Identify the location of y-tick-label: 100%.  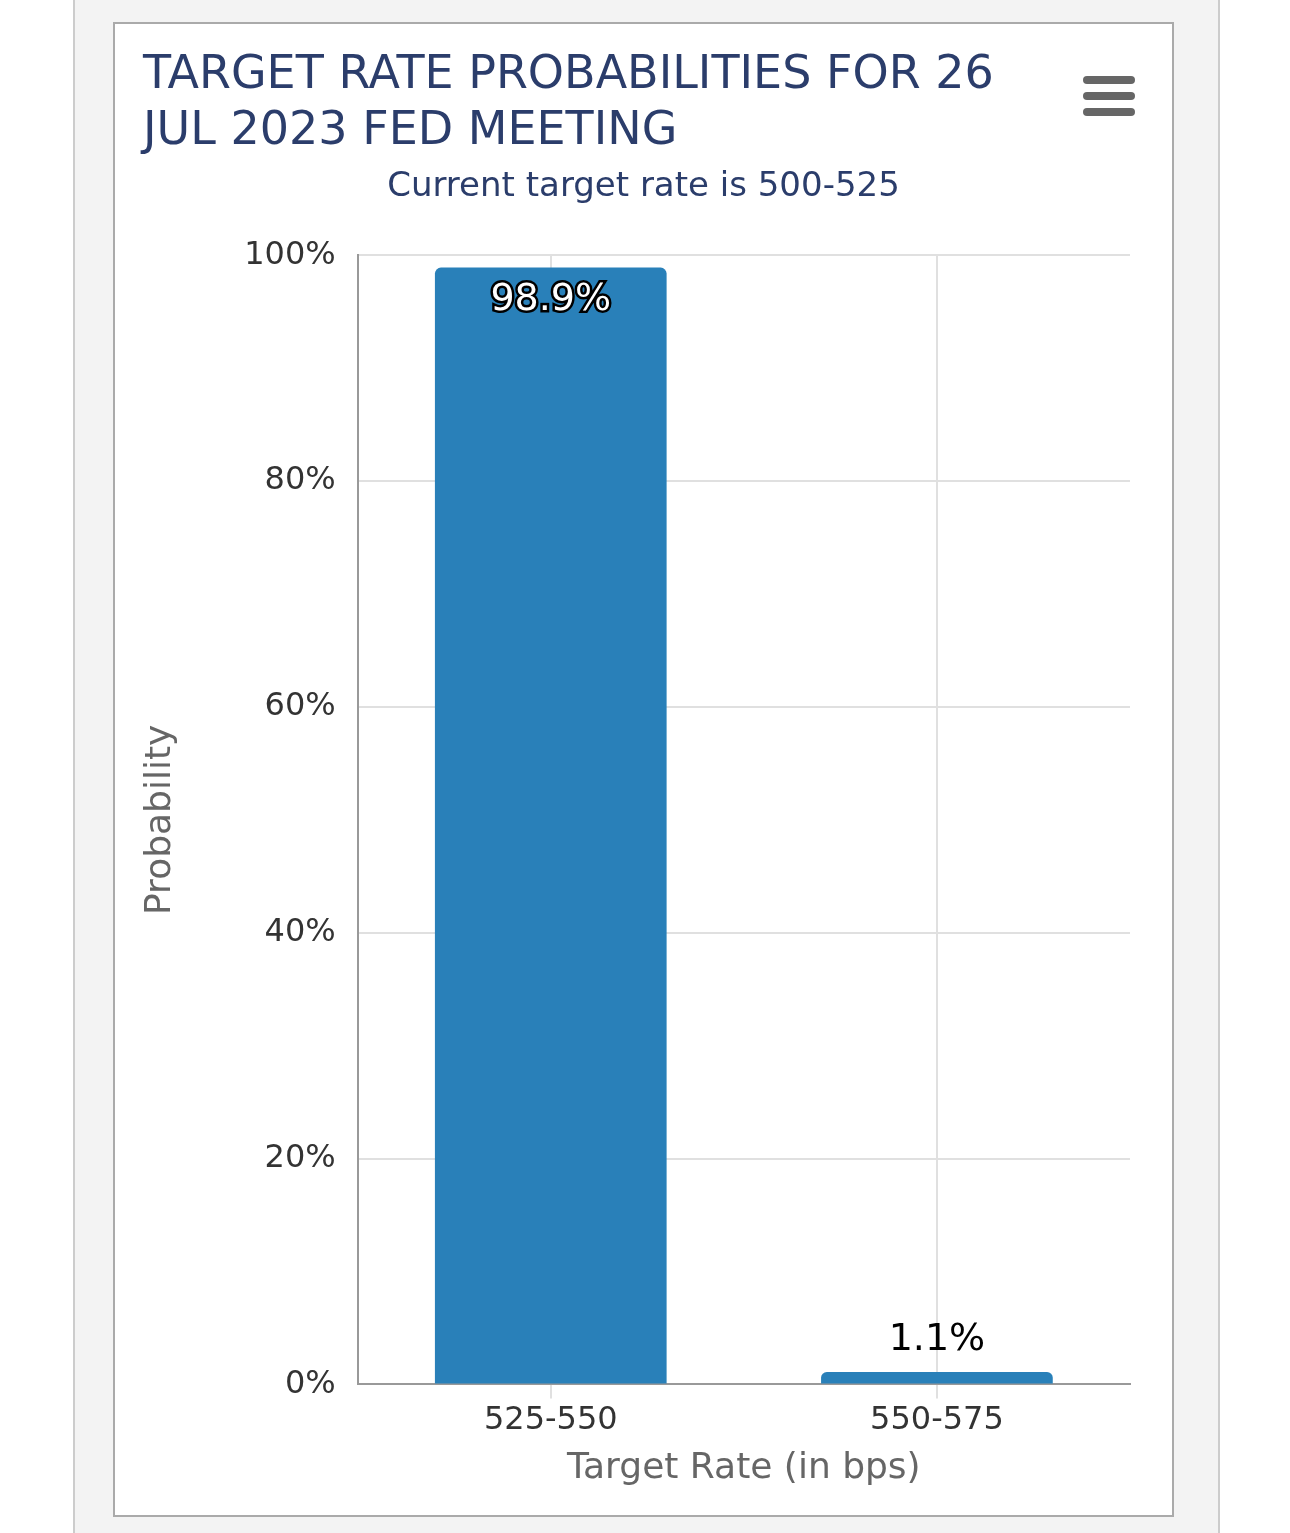
(290, 252).